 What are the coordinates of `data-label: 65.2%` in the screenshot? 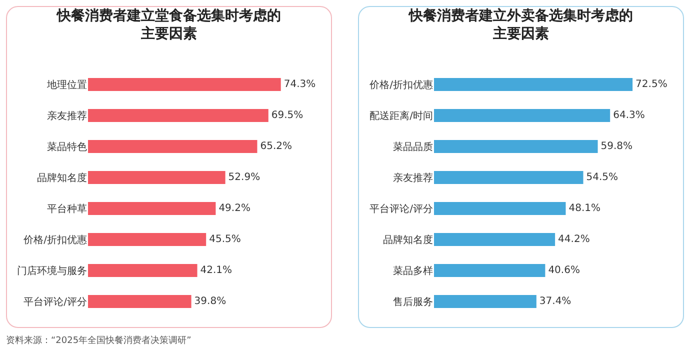 It's located at (276, 146).